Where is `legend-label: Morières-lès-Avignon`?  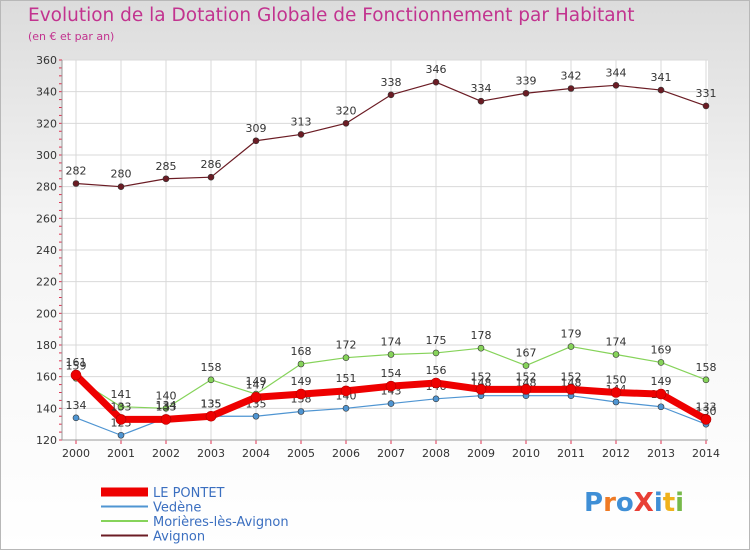
legend-label: Morières-lès-Avignon is located at coordinates (221, 522).